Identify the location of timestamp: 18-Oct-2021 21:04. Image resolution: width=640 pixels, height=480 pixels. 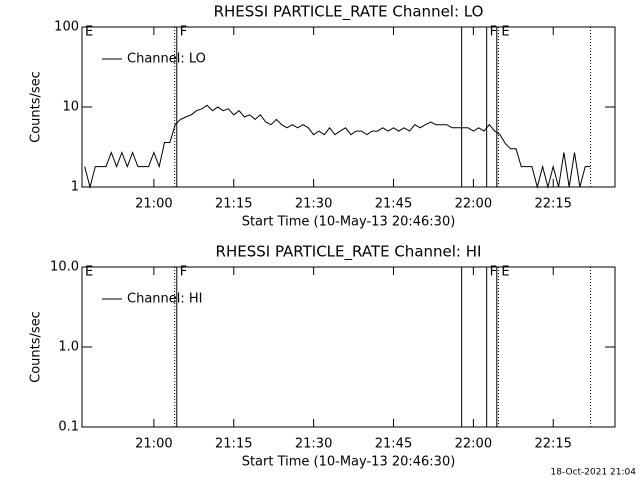
(594, 473).